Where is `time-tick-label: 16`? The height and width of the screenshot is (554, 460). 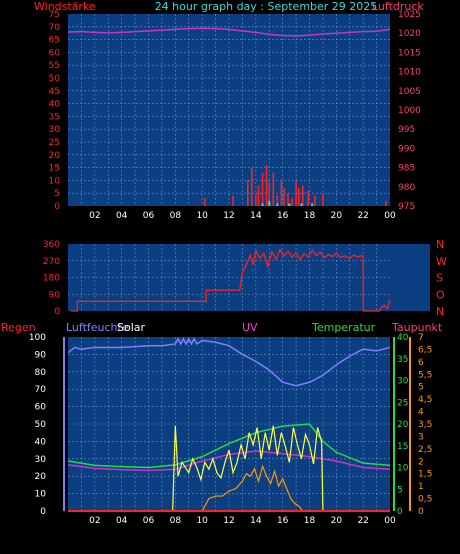 time-tick-label: 16 is located at coordinates (283, 521).